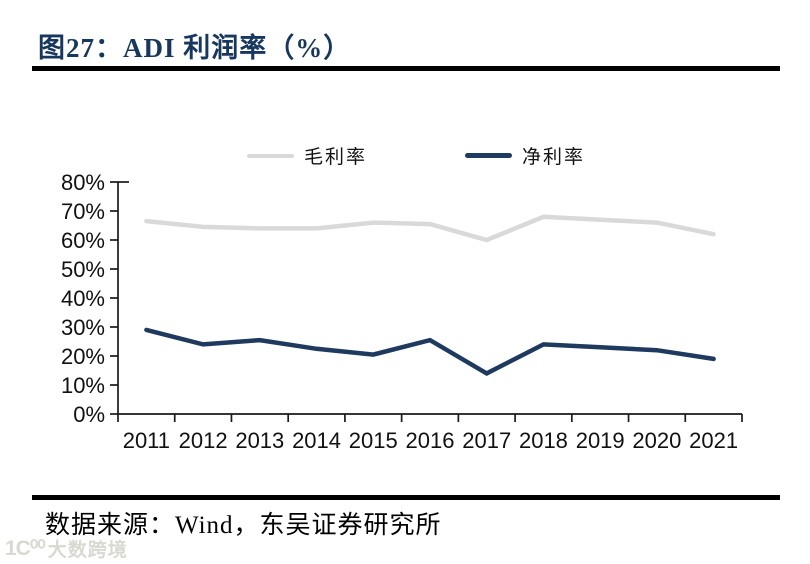 This screenshot has width=810, height=564. What do you see at coordinates (146, 440) in the screenshot?
I see `svg-text: 2011` at bounding box center [146, 440].